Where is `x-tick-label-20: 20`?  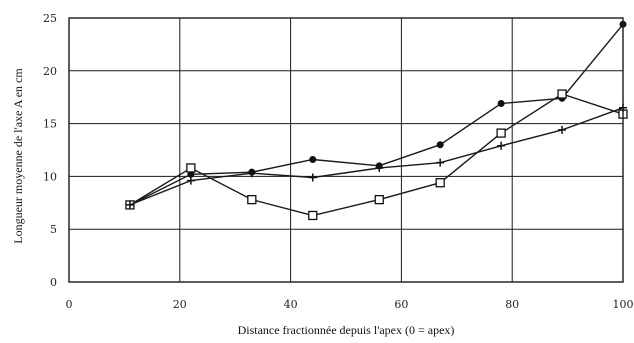 x-tick-label-20: 20 is located at coordinates (180, 304).